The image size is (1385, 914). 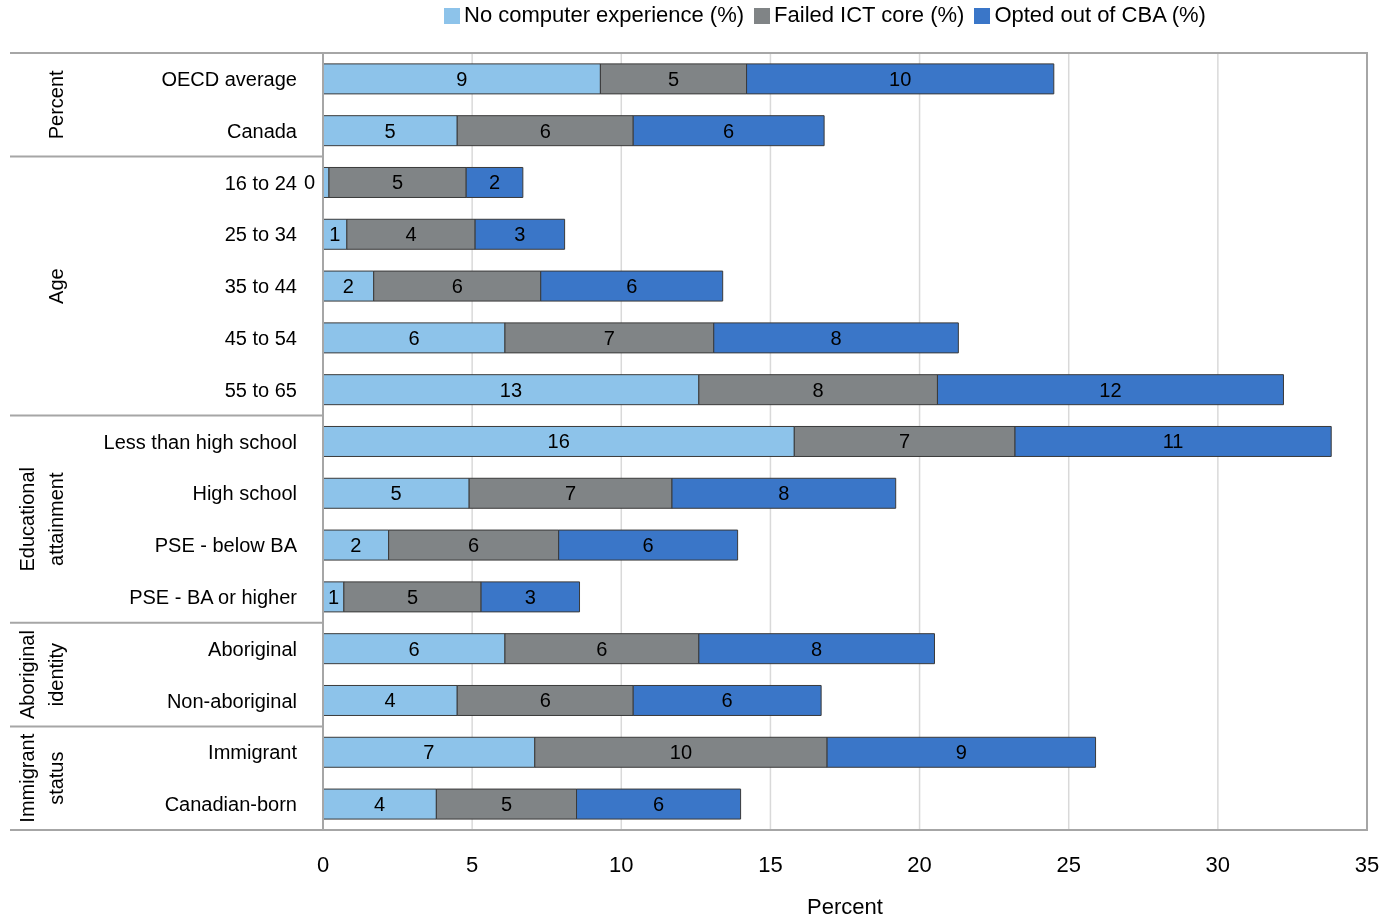 What do you see at coordinates (1218, 864) in the screenshot?
I see `x-tick-label: 30` at bounding box center [1218, 864].